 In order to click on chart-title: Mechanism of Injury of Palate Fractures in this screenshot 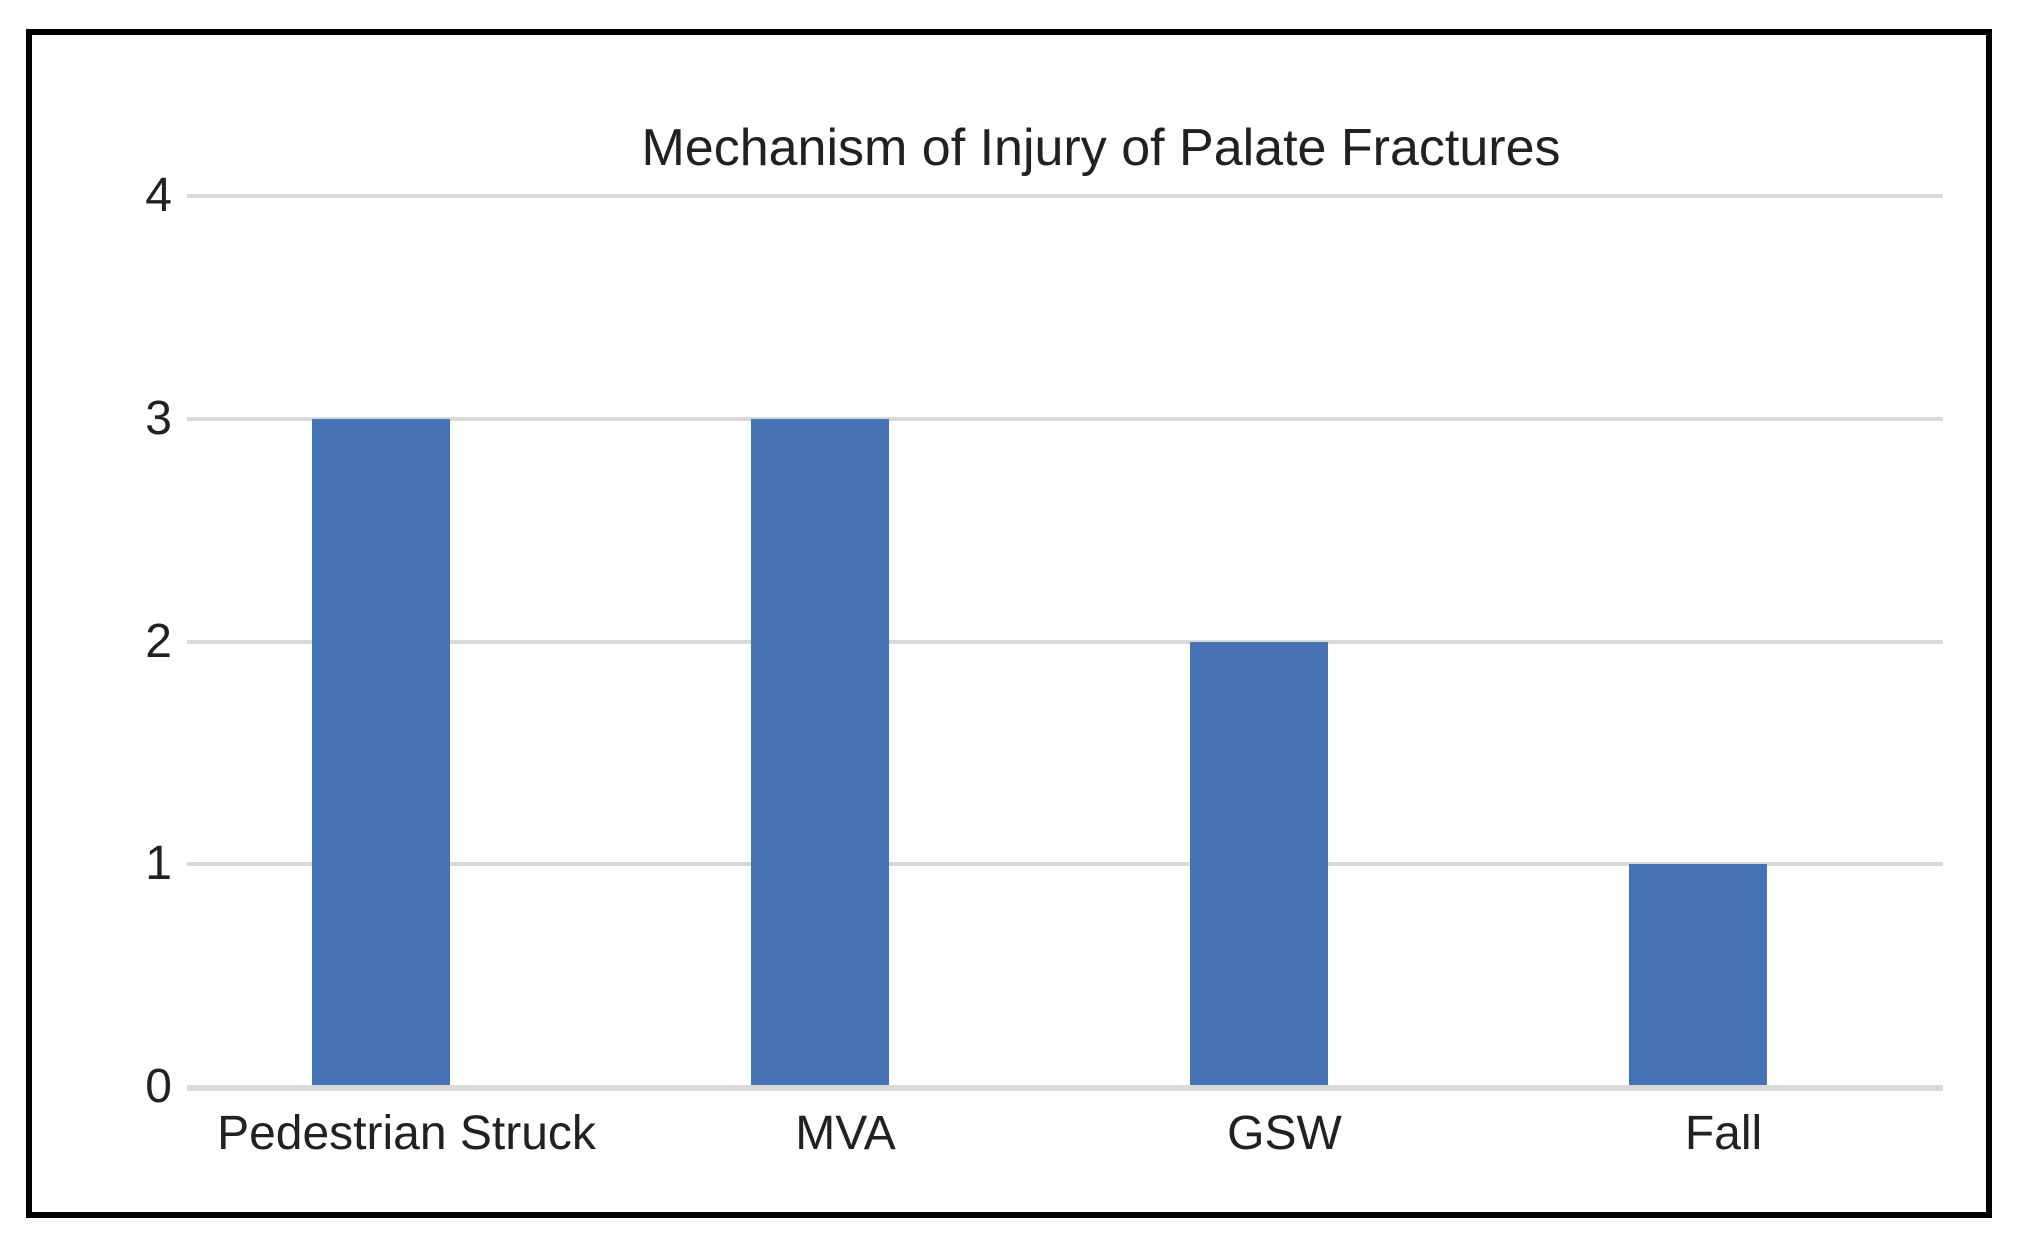, I will do `click(1101, 148)`.